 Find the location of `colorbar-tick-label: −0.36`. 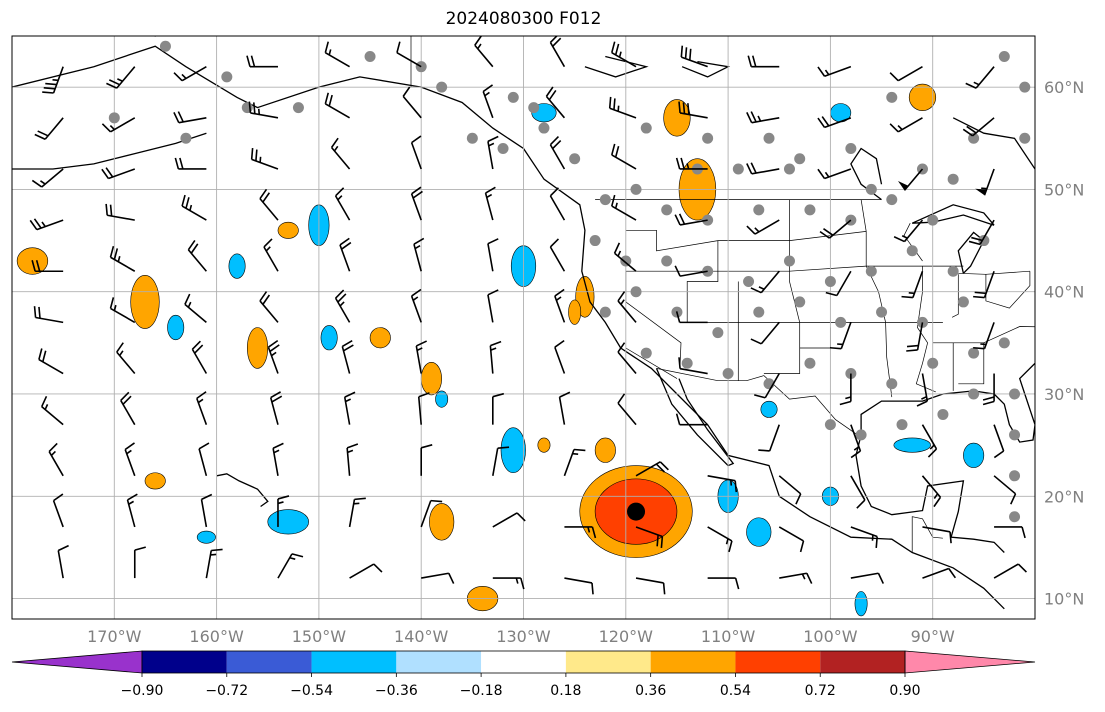

colorbar-tick-label: −0.36 is located at coordinates (396, 691).